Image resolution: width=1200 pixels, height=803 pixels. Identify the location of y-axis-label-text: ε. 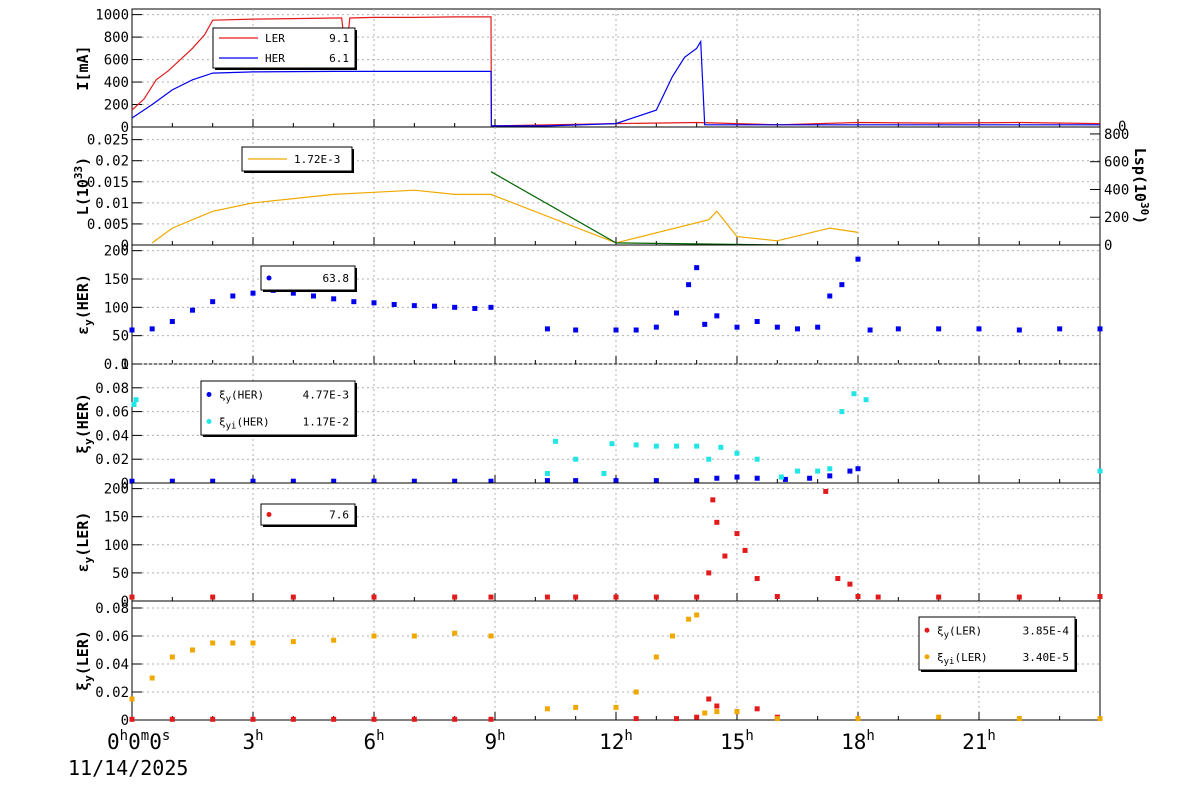
(83, 330).